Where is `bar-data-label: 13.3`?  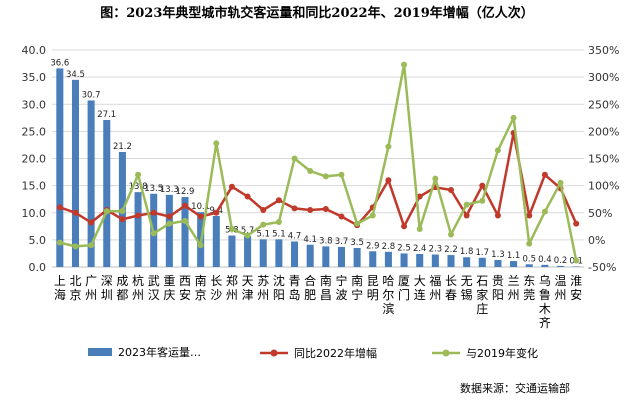 bar-data-label: 13.3 is located at coordinates (169, 190).